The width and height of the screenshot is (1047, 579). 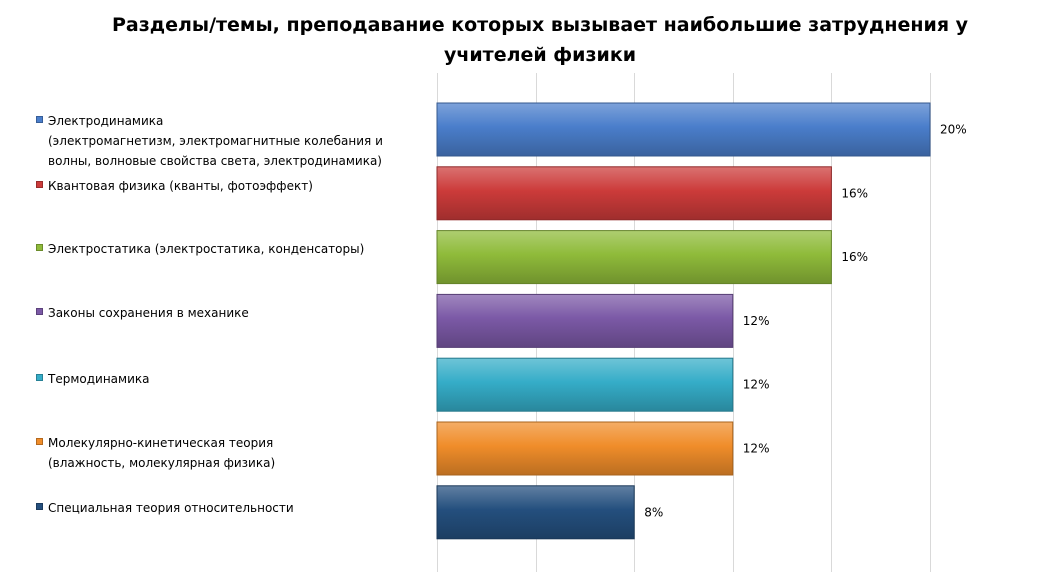 What do you see at coordinates (99, 379) in the screenshot?
I see `legend-label: Термодинамика` at bounding box center [99, 379].